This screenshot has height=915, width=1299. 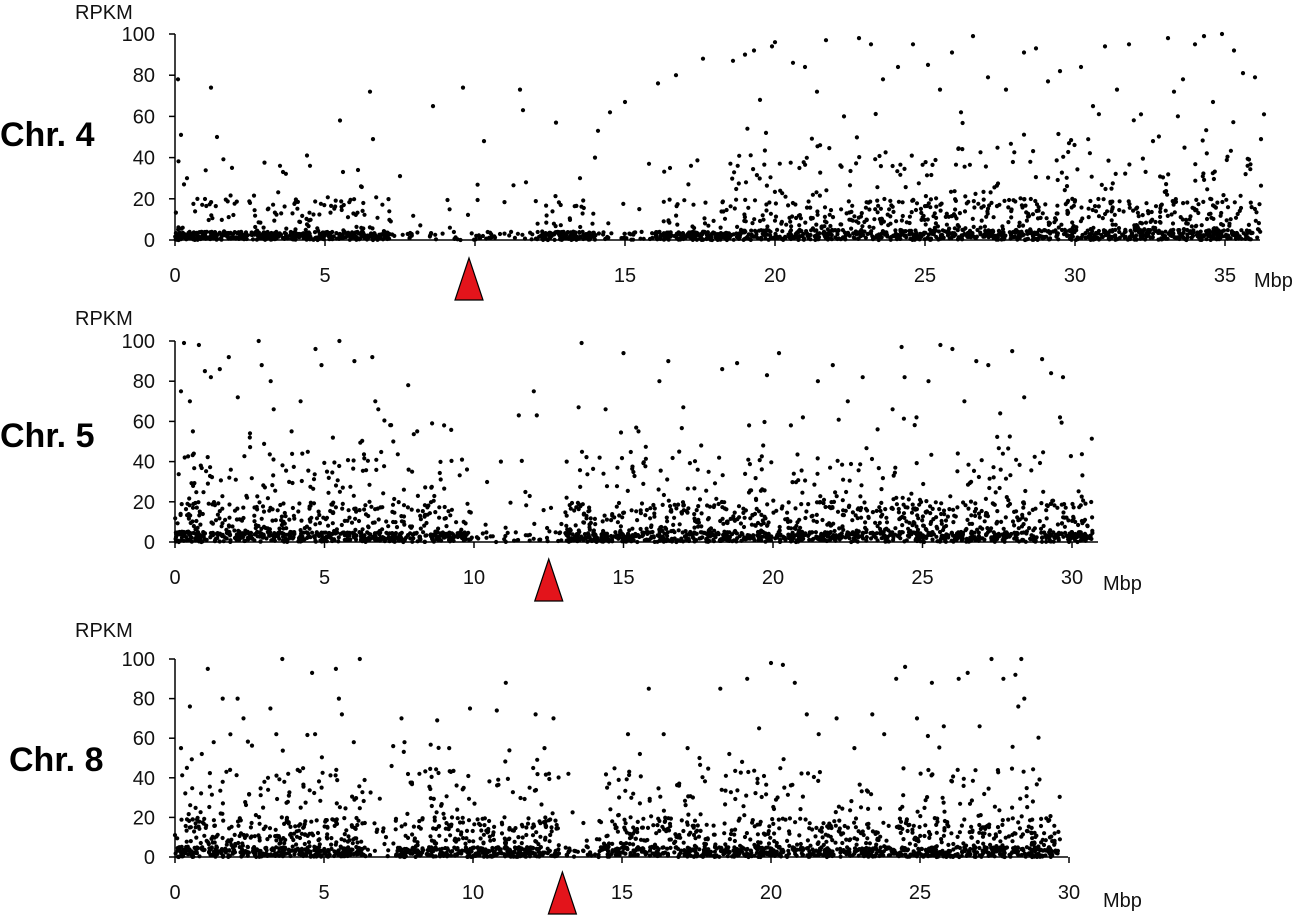 What do you see at coordinates (144, 76) in the screenshot?
I see `y-tick-label: 80` at bounding box center [144, 76].